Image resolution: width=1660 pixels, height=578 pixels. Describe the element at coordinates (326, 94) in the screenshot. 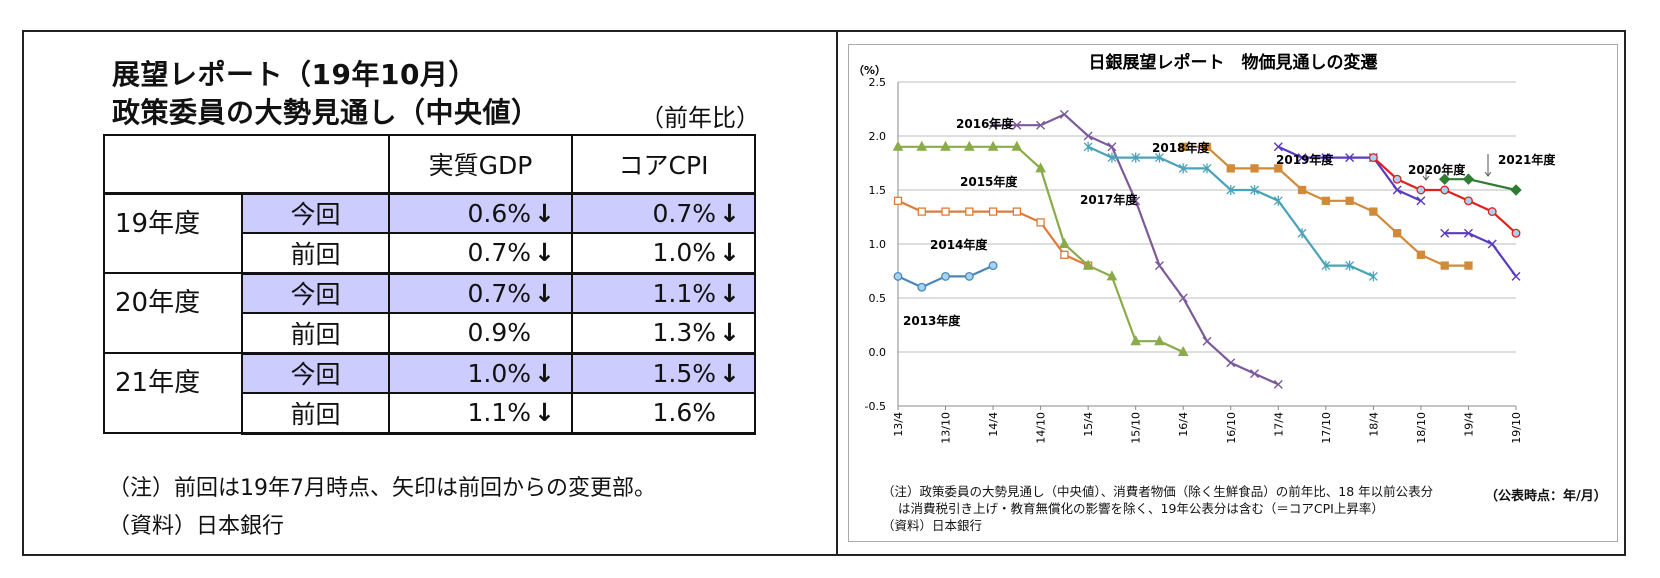

I see `left-title: 展望レポート（19年10月） 政策委員の大勢見通し（中央値）` at that location.